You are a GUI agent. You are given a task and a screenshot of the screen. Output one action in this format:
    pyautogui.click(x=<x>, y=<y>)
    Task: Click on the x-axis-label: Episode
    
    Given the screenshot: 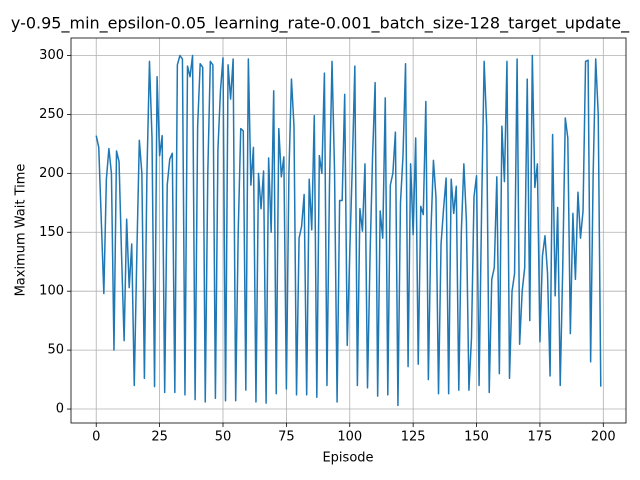 What is the action you would take?
    pyautogui.click(x=347, y=458)
    